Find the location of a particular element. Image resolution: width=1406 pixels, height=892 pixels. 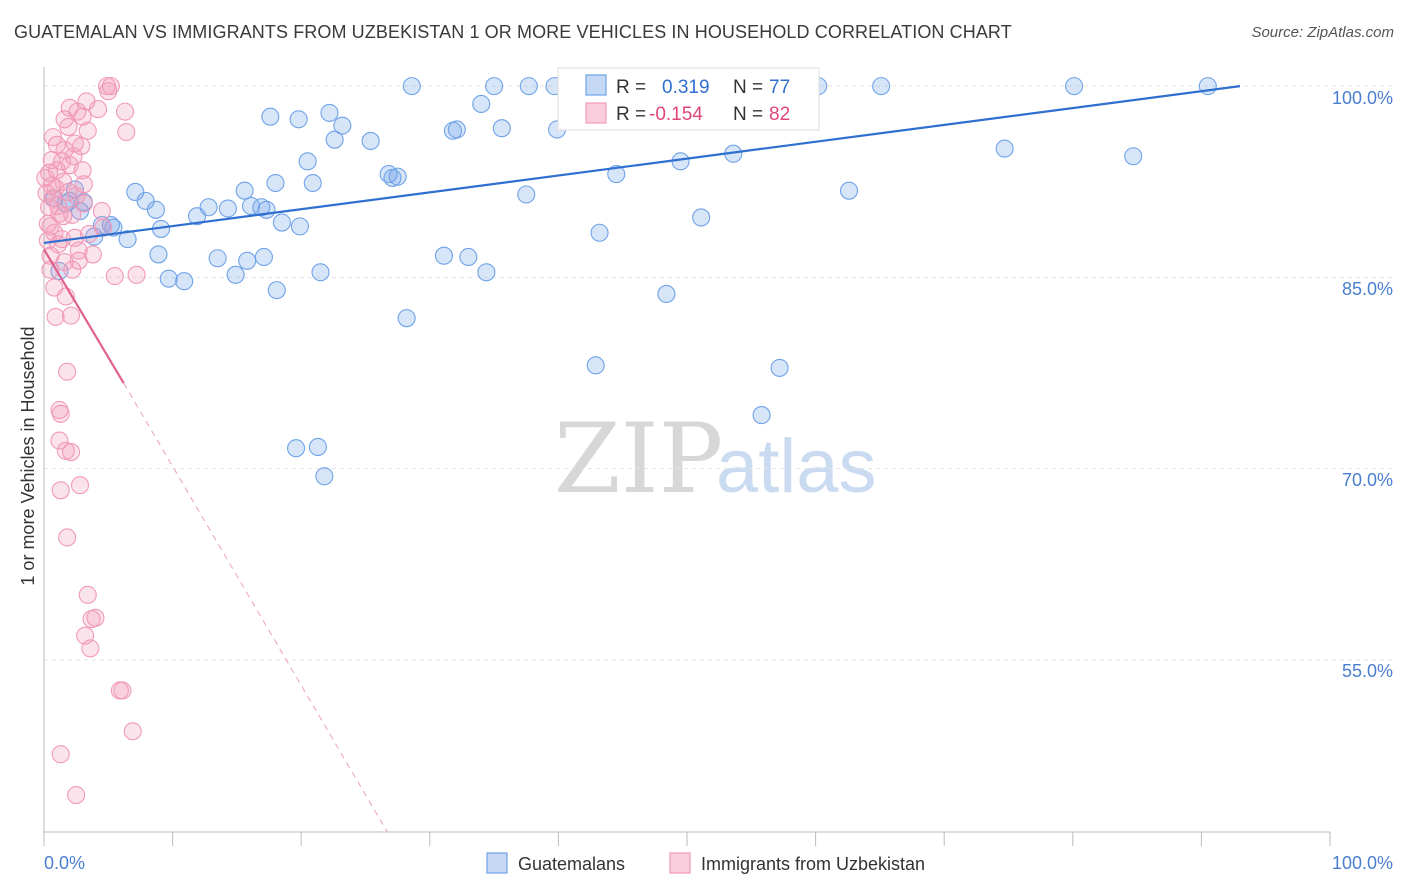

legend-r-value-blue: 0.319 is located at coordinates (686, 87).